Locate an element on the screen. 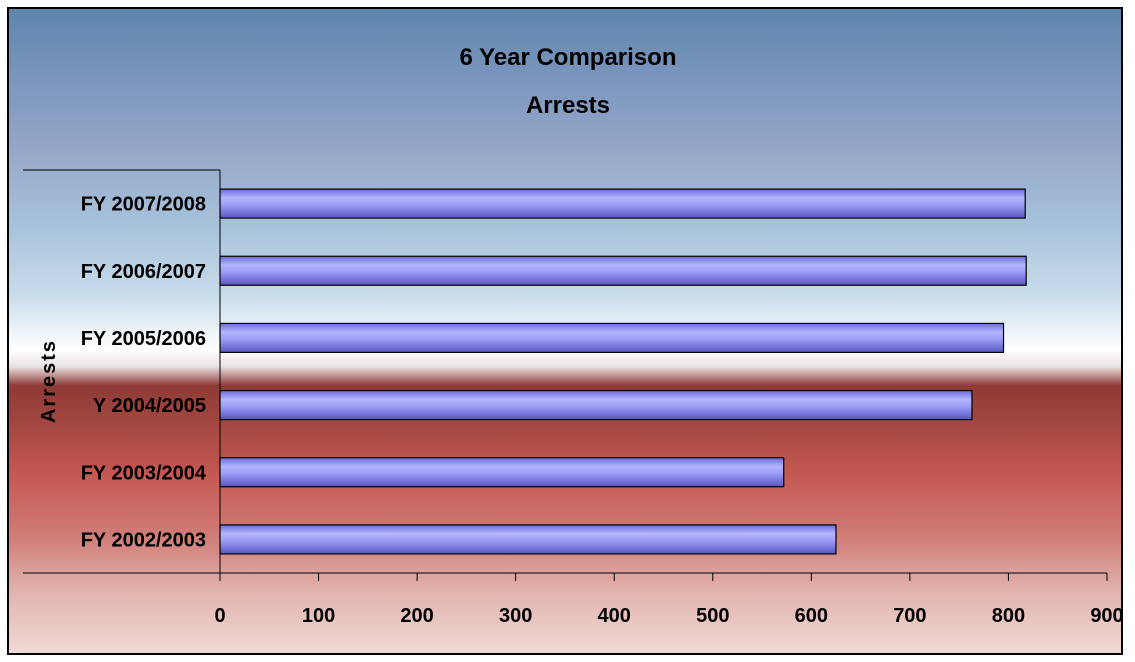 The width and height of the screenshot is (1135, 662). x-tick-label: 600 is located at coordinates (811, 616).